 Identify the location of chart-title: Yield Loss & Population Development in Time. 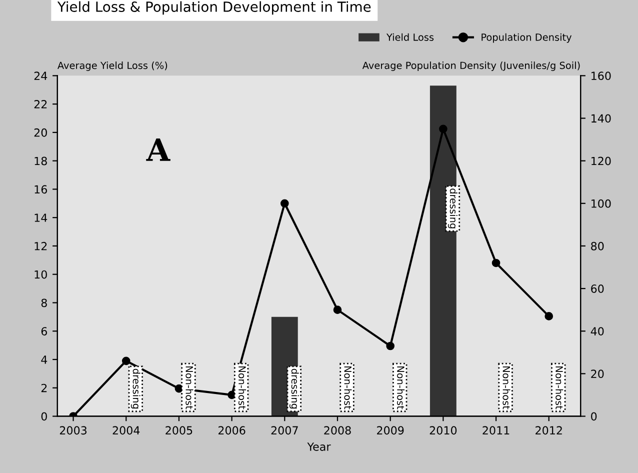
(214, 8).